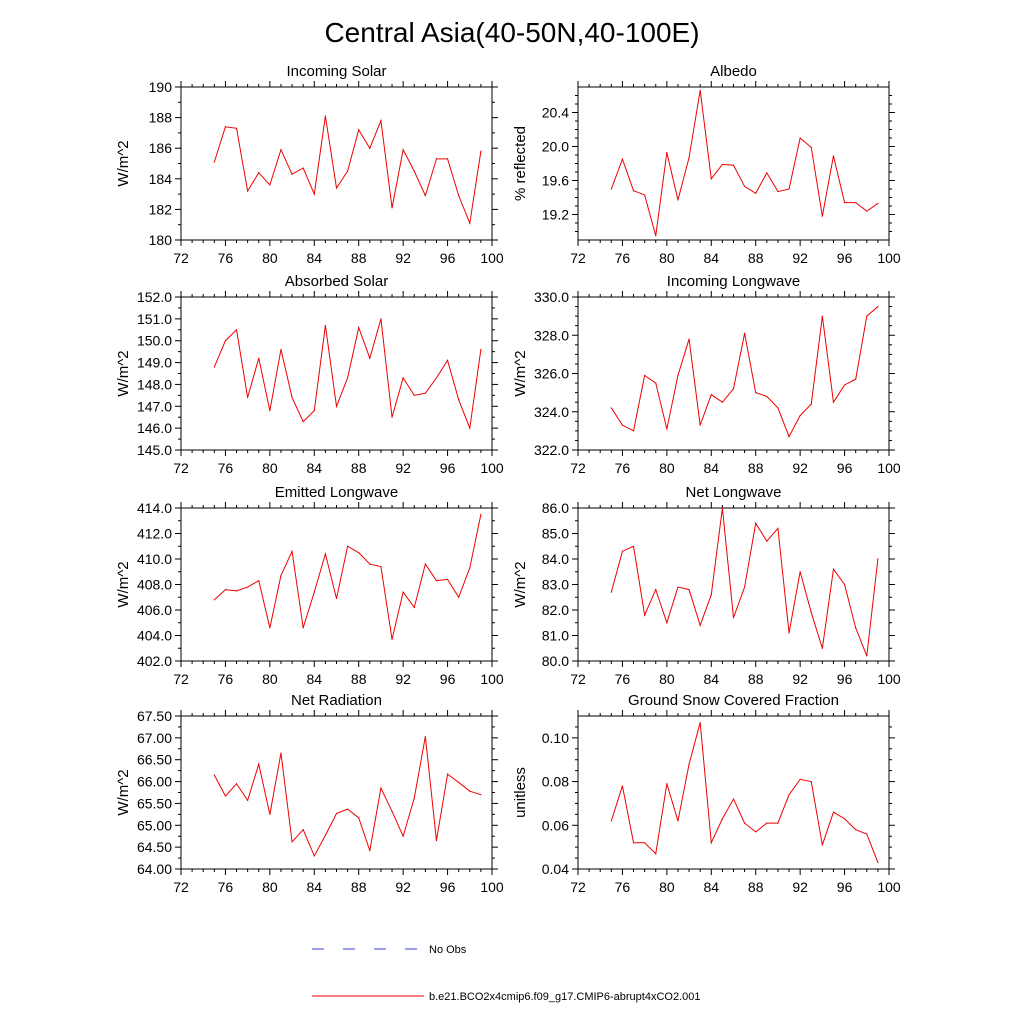  What do you see at coordinates (161, 179) in the screenshot?
I see `y-tick-label: 184` at bounding box center [161, 179].